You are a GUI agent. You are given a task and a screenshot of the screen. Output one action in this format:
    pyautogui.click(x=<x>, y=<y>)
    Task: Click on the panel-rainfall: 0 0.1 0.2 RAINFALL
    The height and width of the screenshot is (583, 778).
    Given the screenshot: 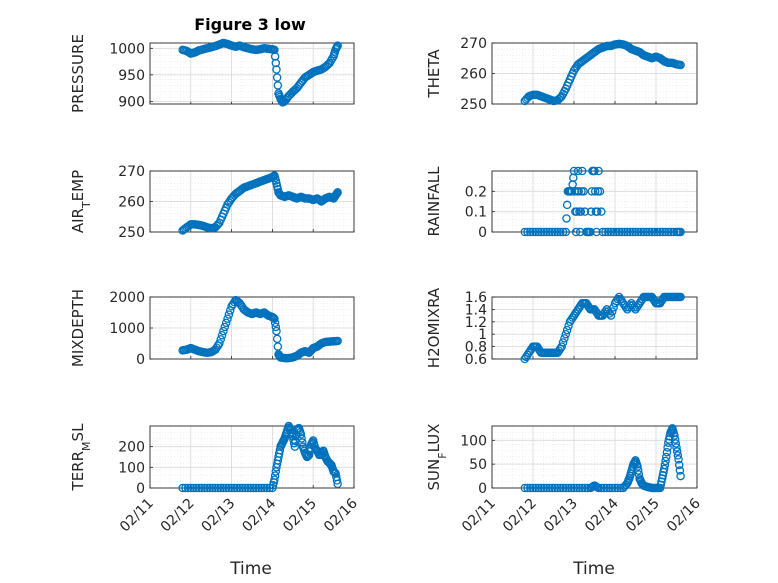 What is the action you would take?
    pyautogui.click(x=561, y=203)
    